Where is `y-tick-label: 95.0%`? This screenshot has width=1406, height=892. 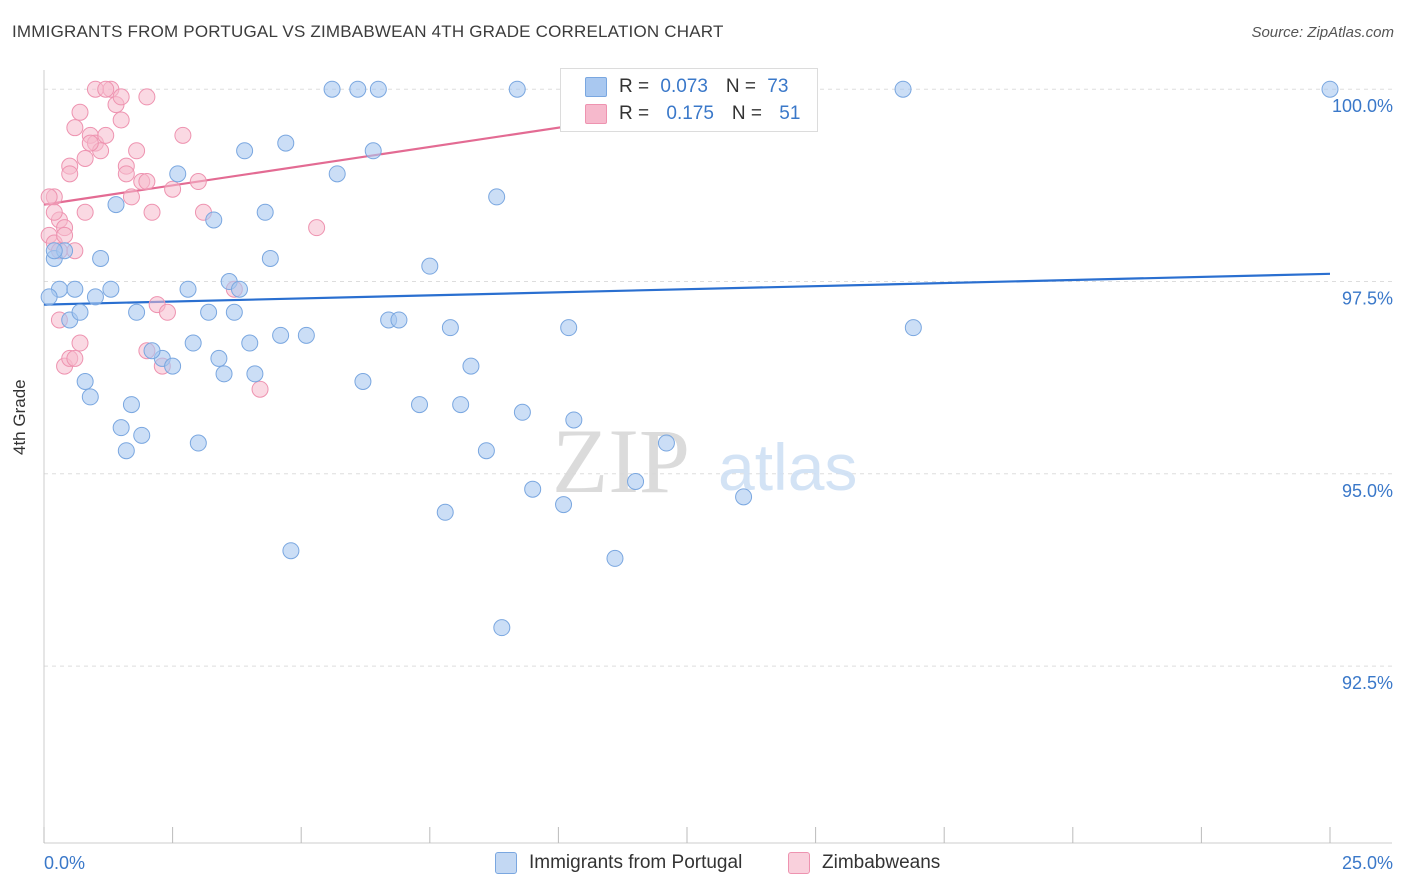 y-tick-label: 95.0% is located at coordinates (1367, 491).